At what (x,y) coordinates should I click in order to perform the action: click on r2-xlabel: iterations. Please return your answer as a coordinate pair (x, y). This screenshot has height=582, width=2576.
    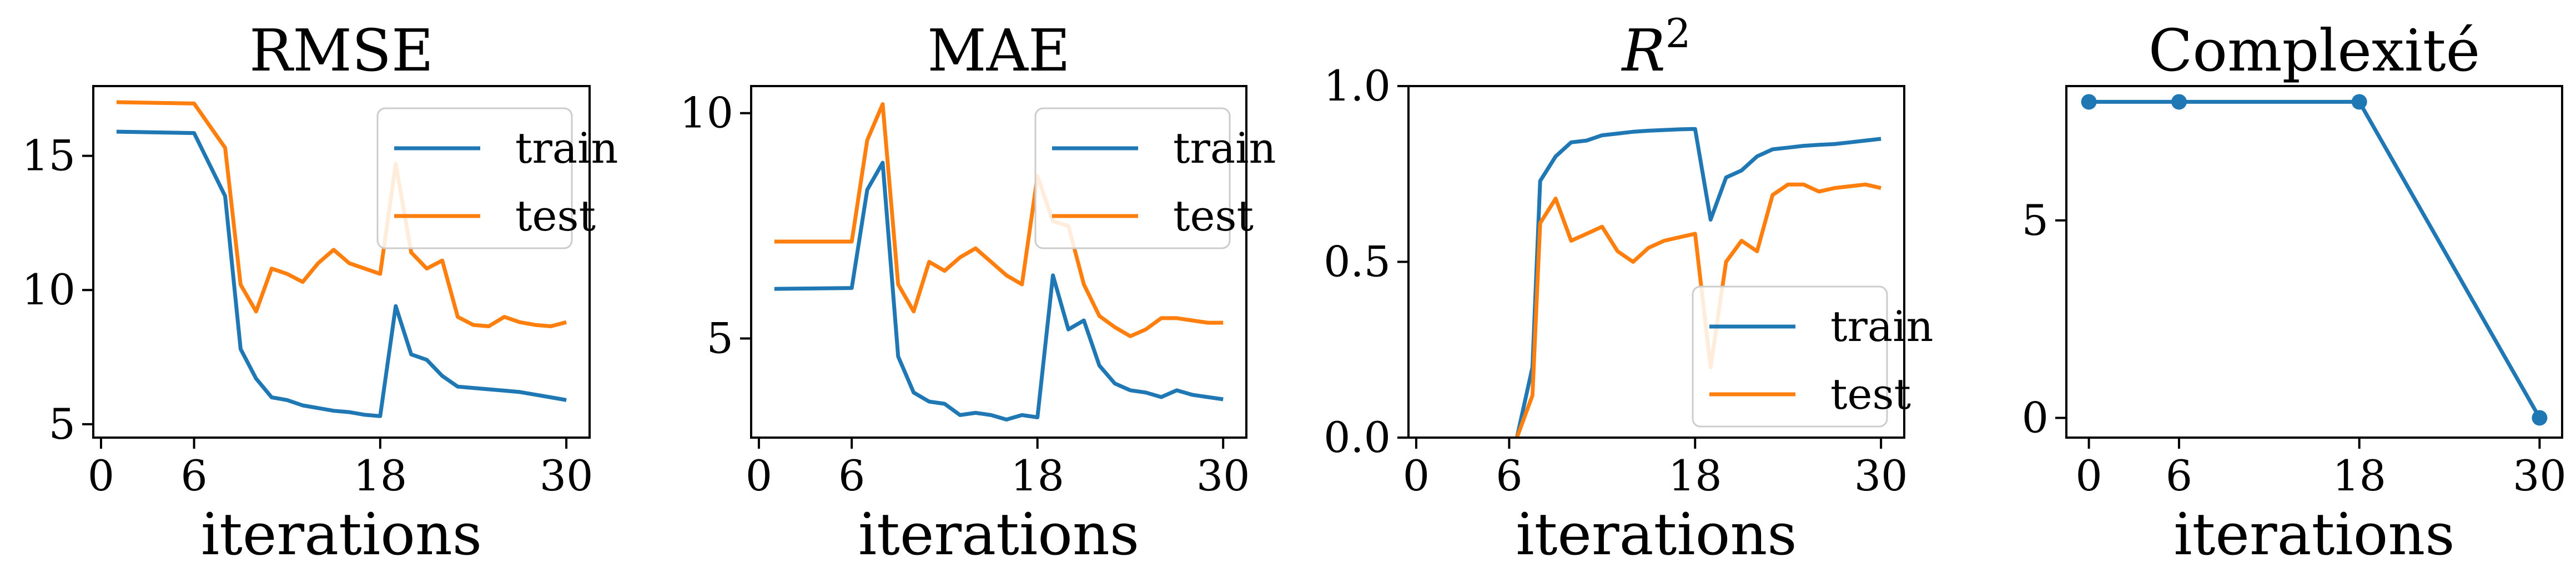
    Looking at the image, I should click on (1656, 534).